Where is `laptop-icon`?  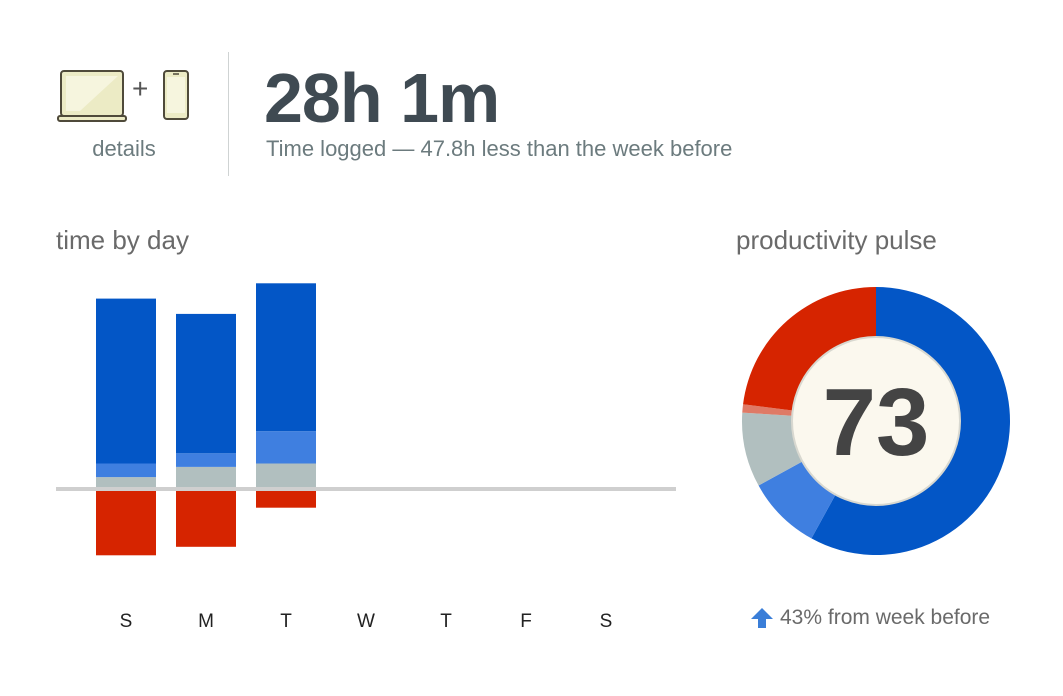
laptop-icon is located at coordinates (123, 96).